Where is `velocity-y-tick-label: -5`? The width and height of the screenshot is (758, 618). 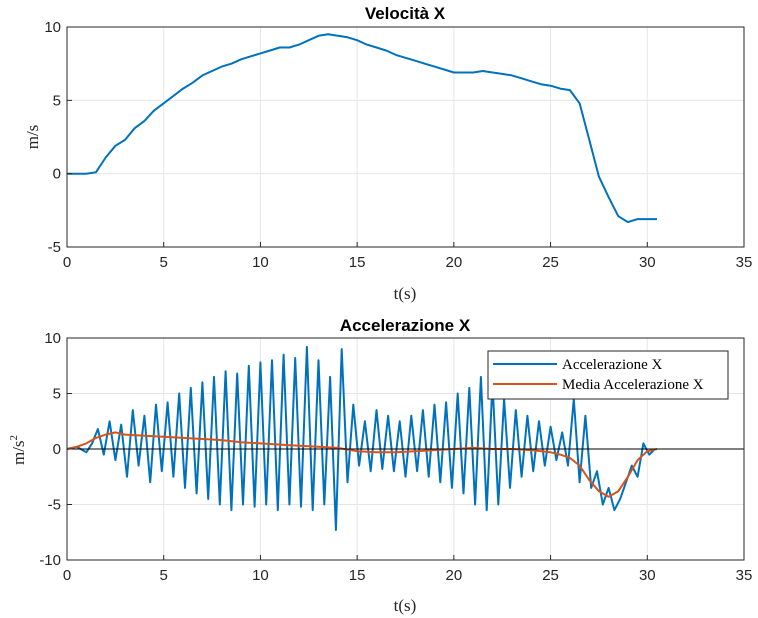
velocity-y-tick-label: -5 is located at coordinates (54, 247).